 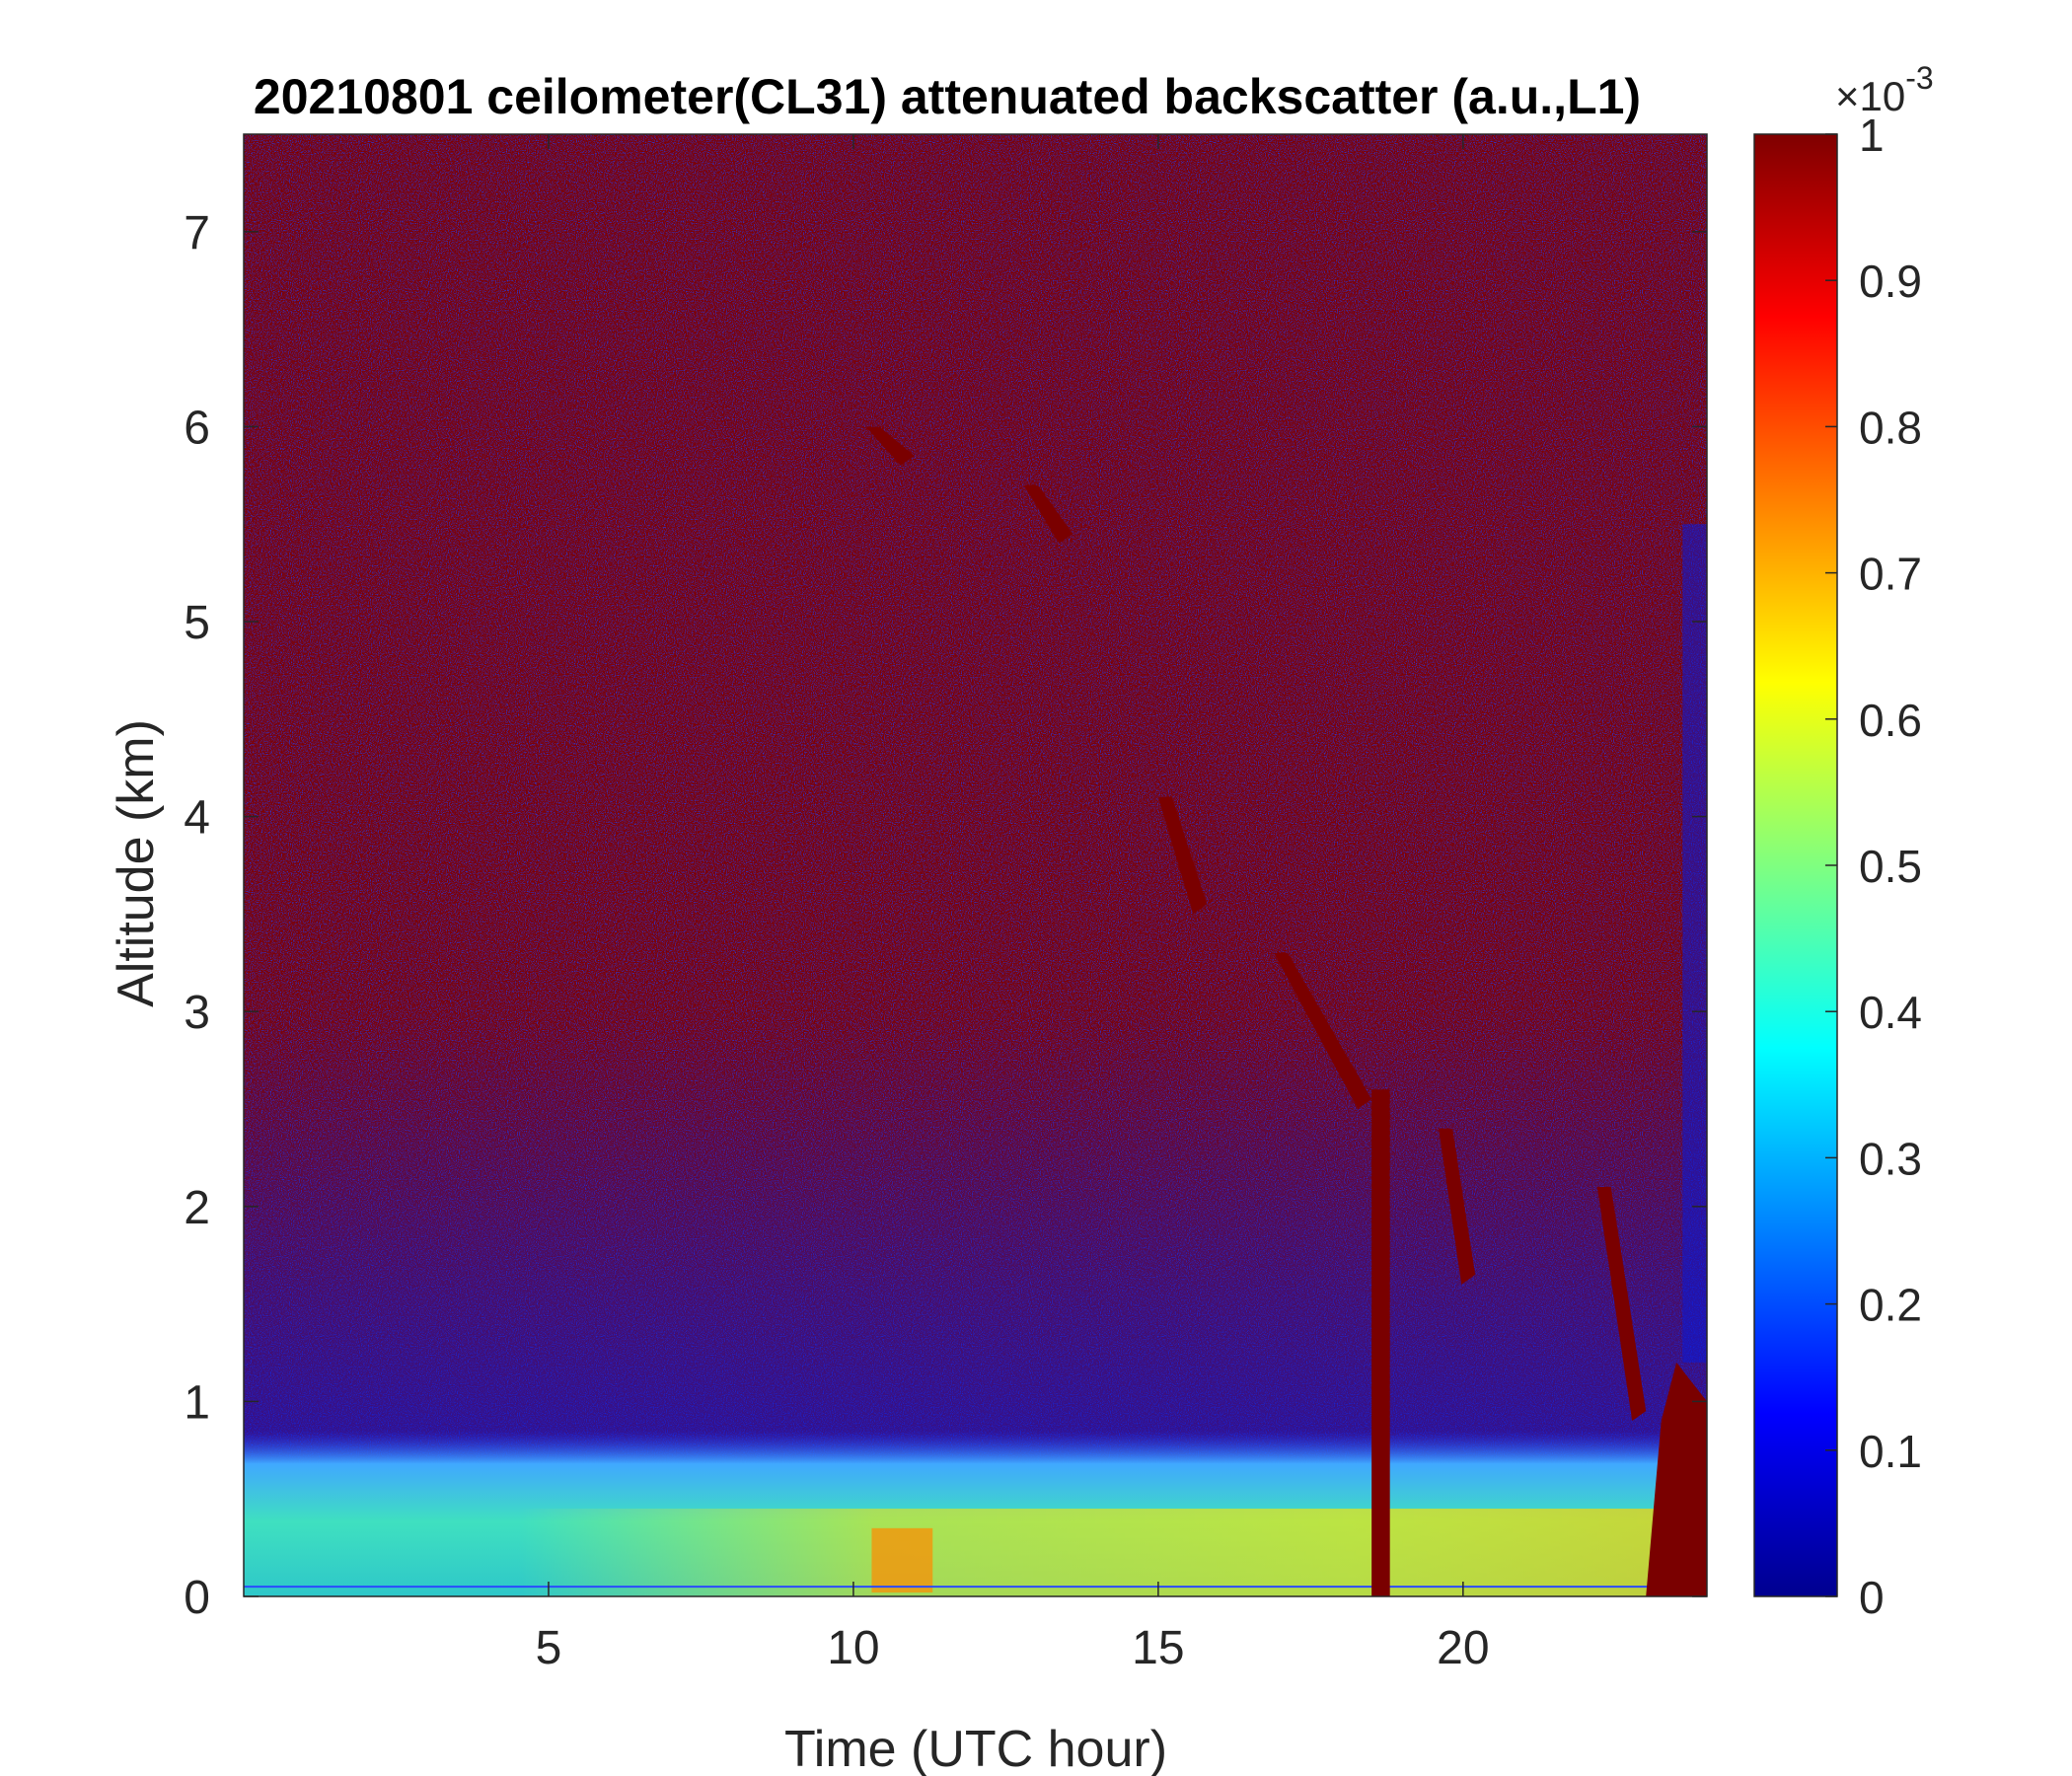 What do you see at coordinates (1463, 1648) in the screenshot?
I see `x-tick-label: 20` at bounding box center [1463, 1648].